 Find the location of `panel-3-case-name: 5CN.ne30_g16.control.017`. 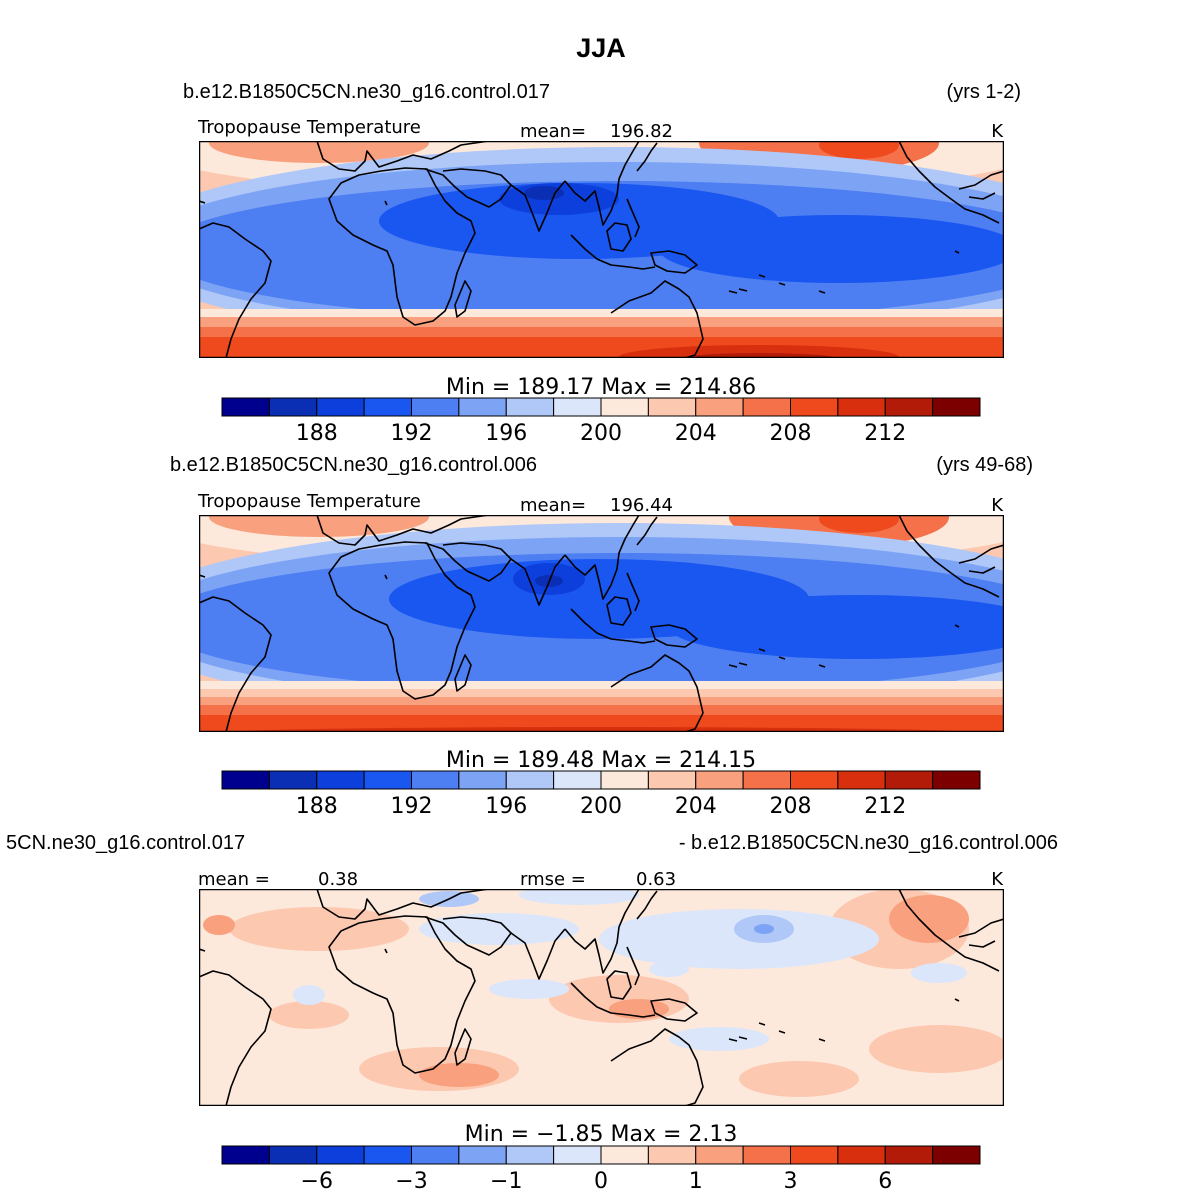

panel-3-case-name: 5CN.ne30_g16.control.017 is located at coordinates (125, 843).